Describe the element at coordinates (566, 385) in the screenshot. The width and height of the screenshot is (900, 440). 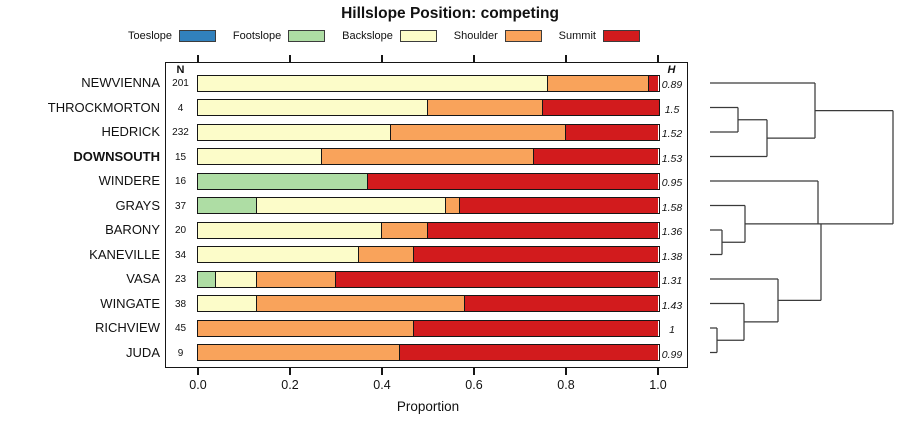
I see `axis-tick-label: 0.8` at that location.